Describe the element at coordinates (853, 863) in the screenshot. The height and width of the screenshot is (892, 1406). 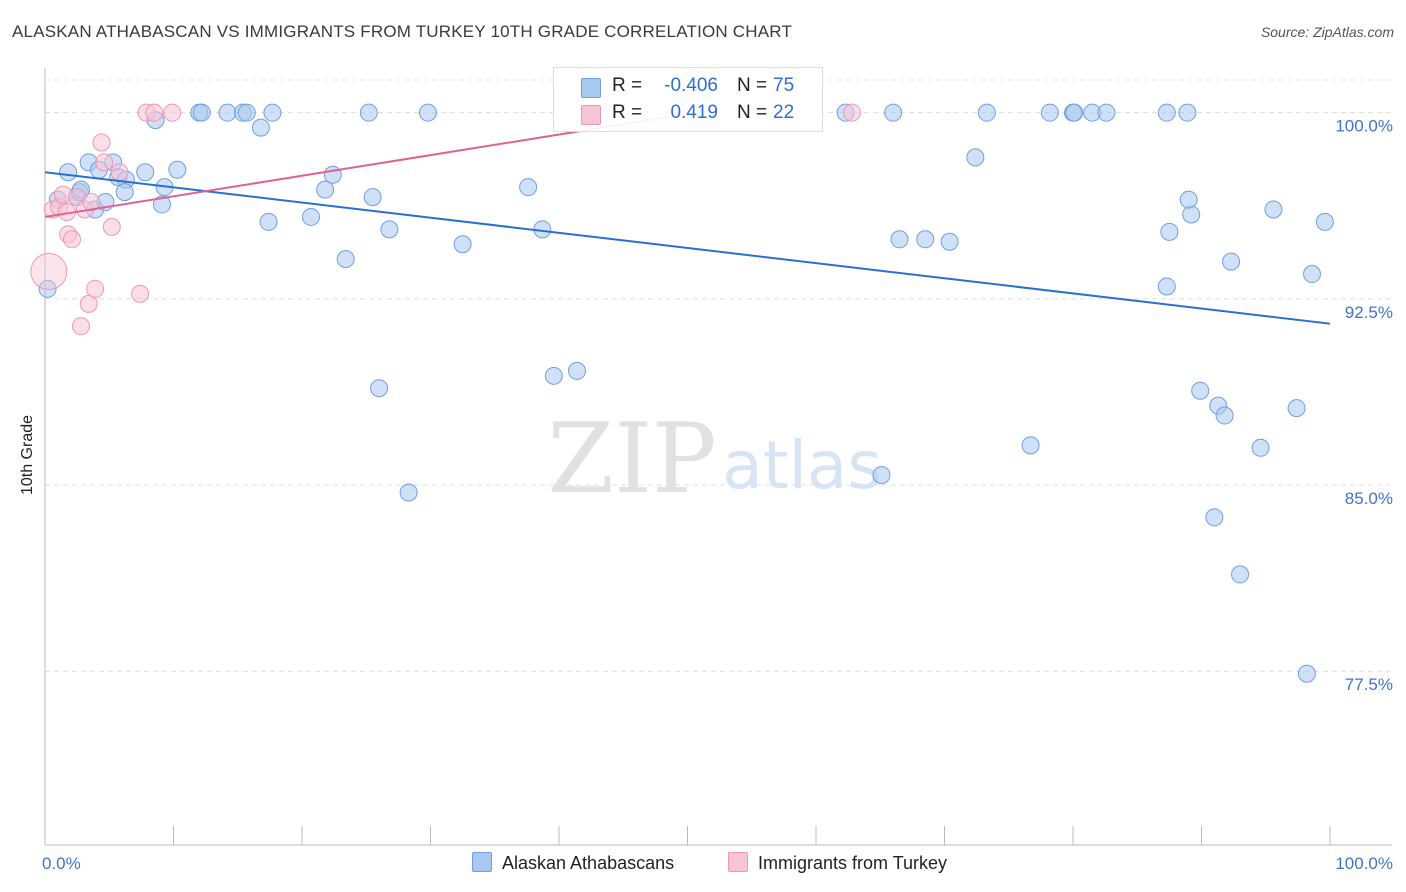
I see `bottom-legend-label: Immigrants from Turkey` at that location.